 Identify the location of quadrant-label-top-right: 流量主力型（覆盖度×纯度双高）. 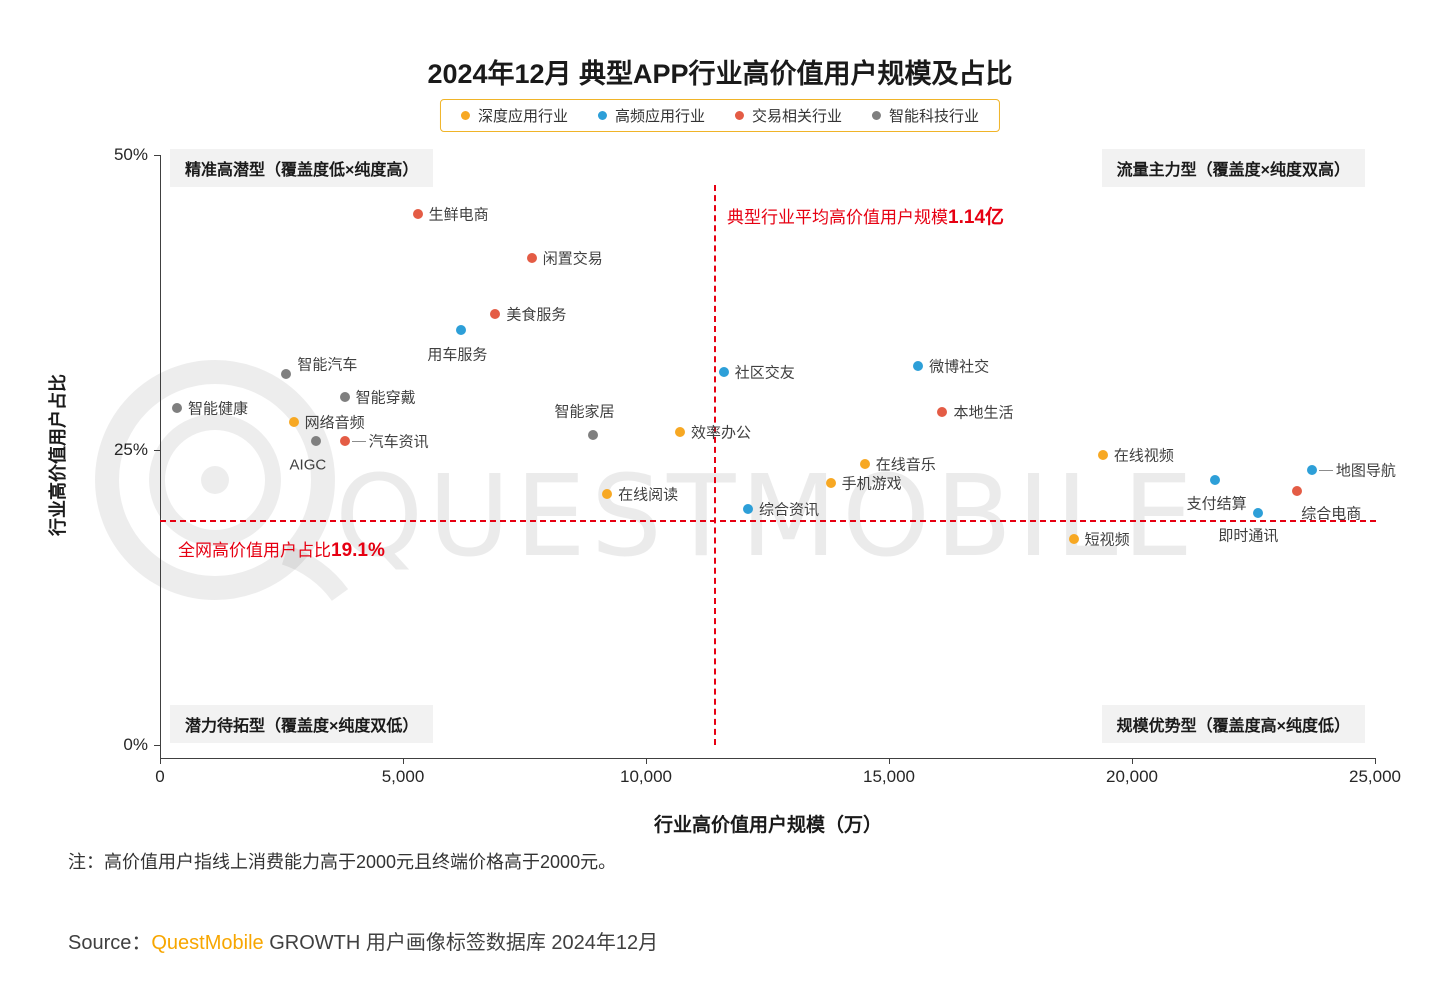
(1233, 168).